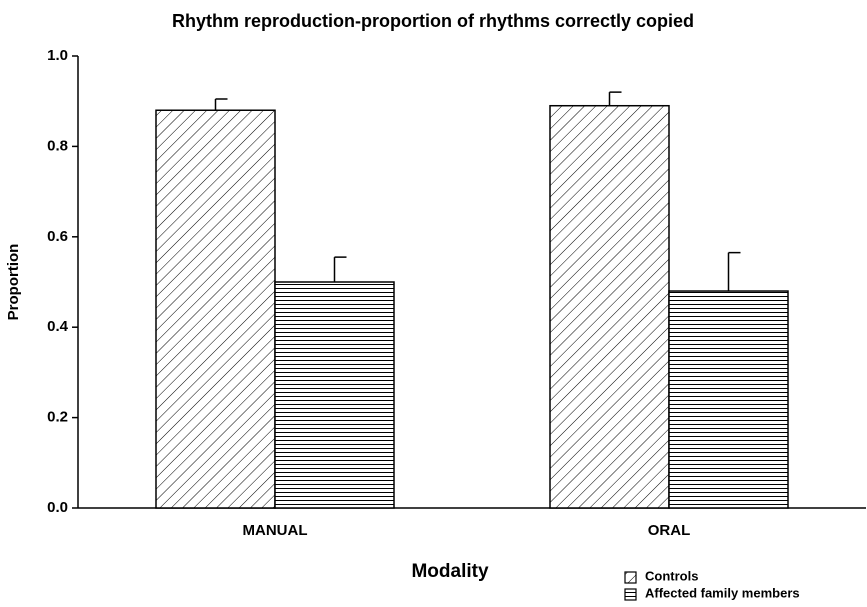 This screenshot has width=867, height=607. What do you see at coordinates (57, 417) in the screenshot?
I see `y-tick-label: 0.2` at bounding box center [57, 417].